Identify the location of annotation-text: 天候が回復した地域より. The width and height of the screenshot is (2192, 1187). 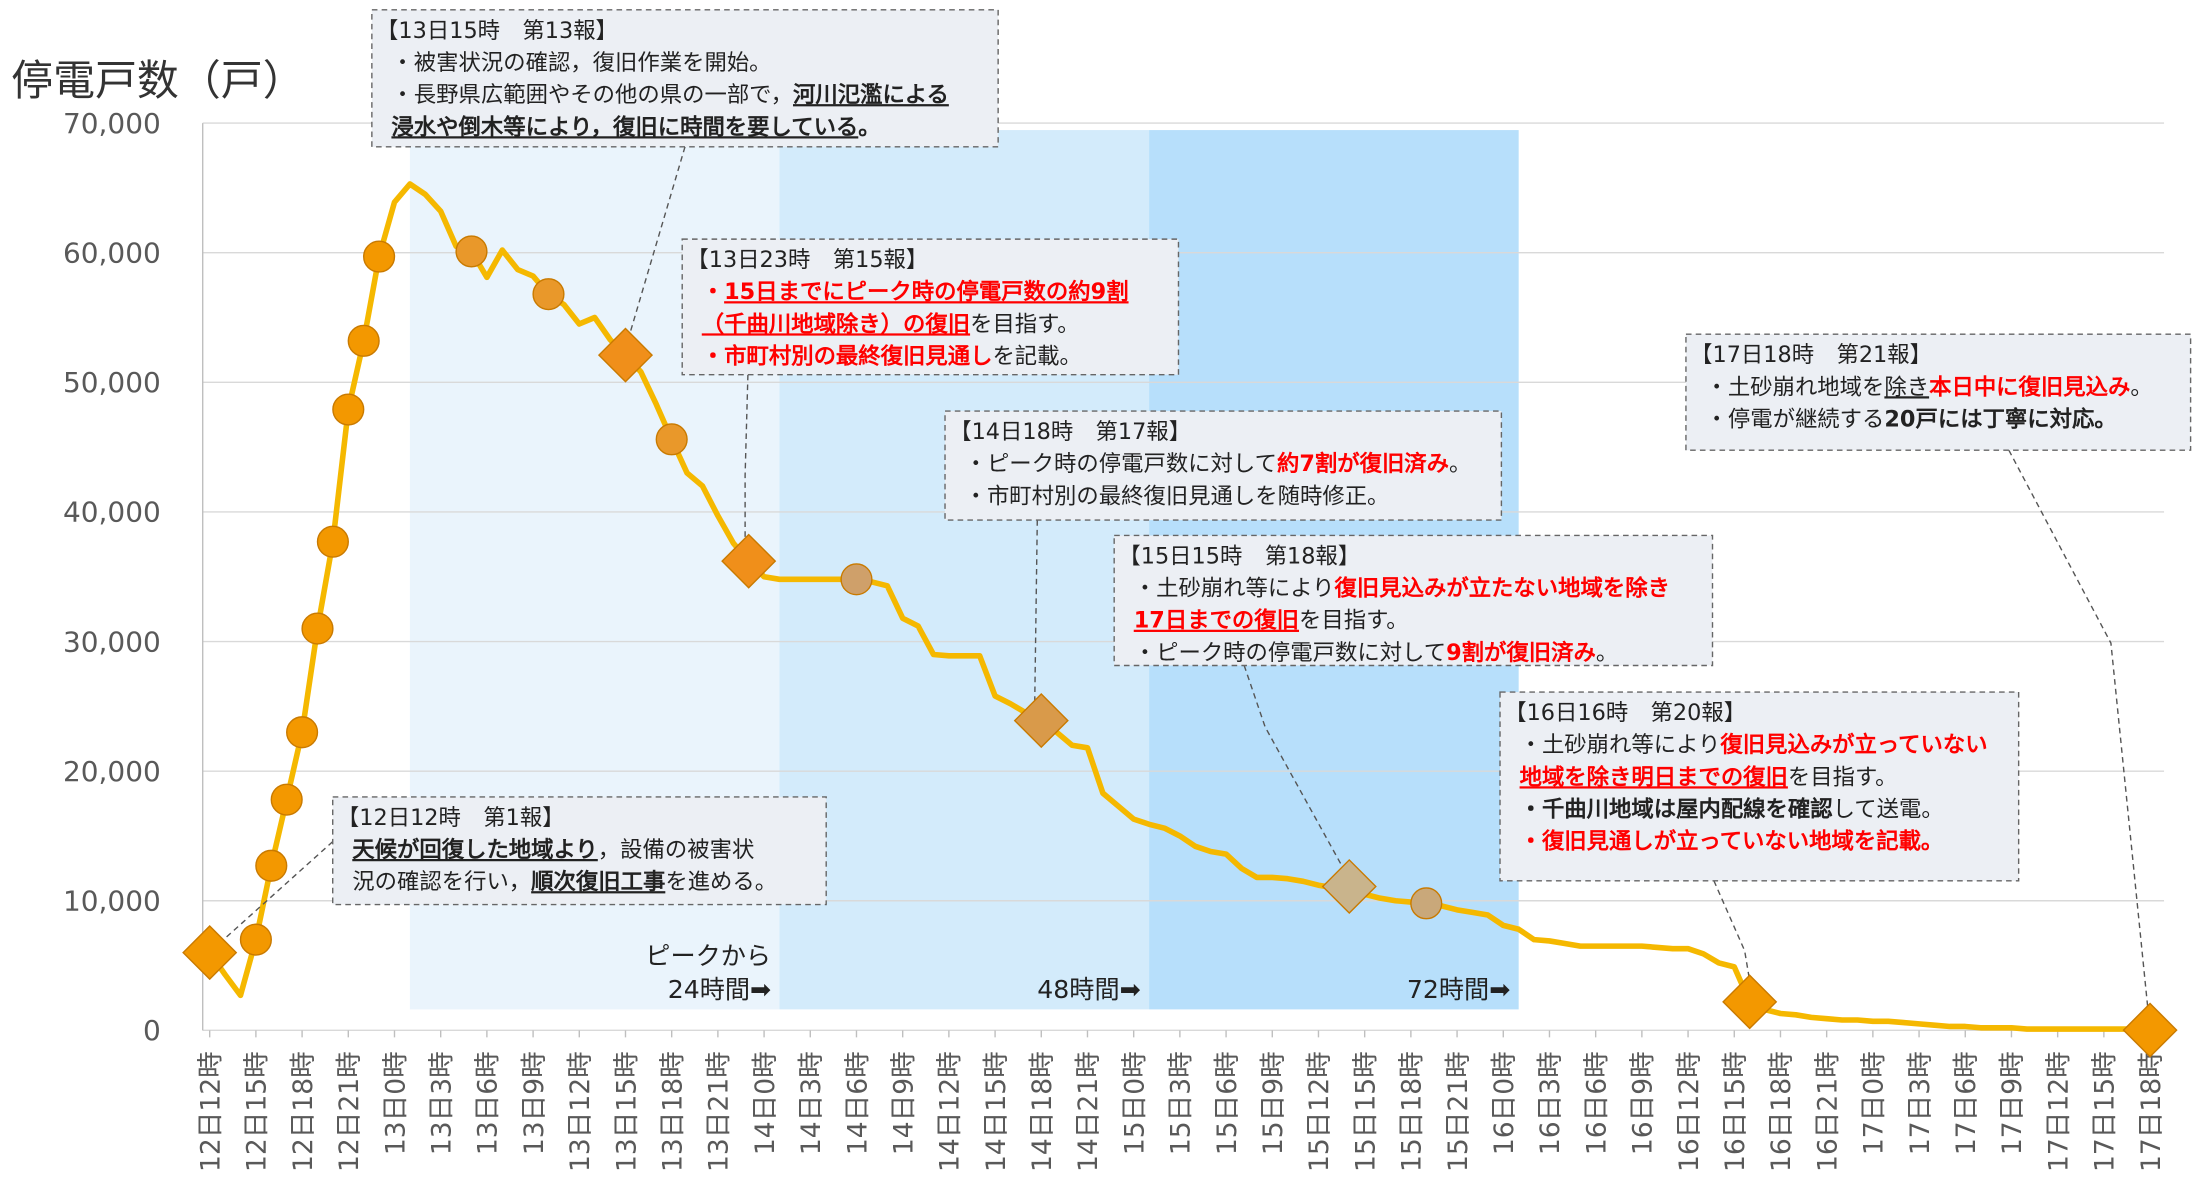
(475, 849).